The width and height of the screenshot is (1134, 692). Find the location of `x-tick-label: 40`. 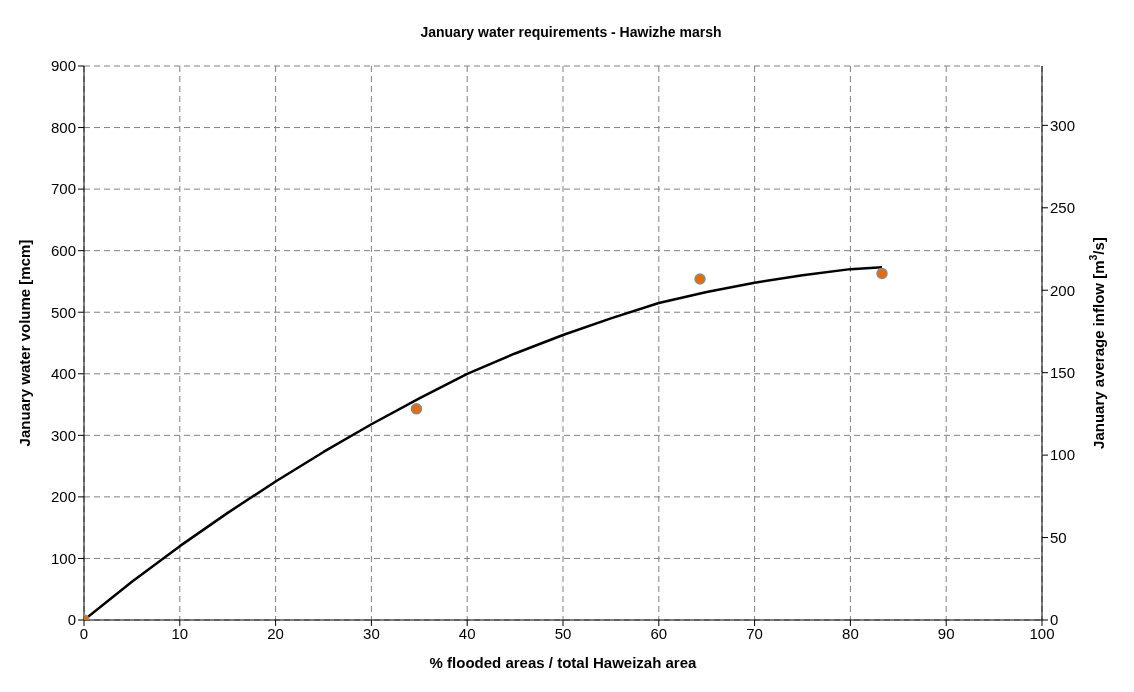

x-tick-label: 40 is located at coordinates (467, 633).